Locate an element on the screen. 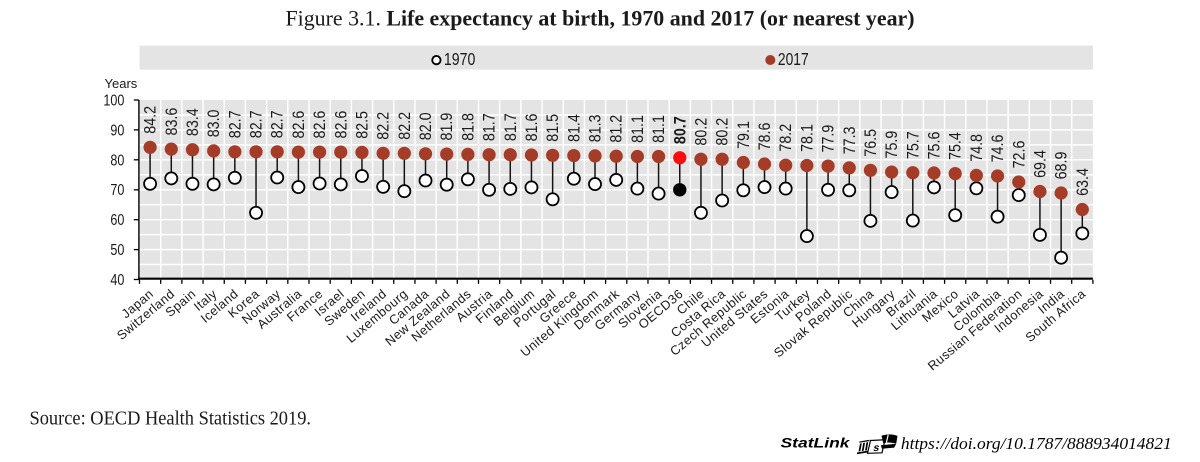 The width and height of the screenshot is (1200, 462). svg-text: 80.7 is located at coordinates (680, 130).